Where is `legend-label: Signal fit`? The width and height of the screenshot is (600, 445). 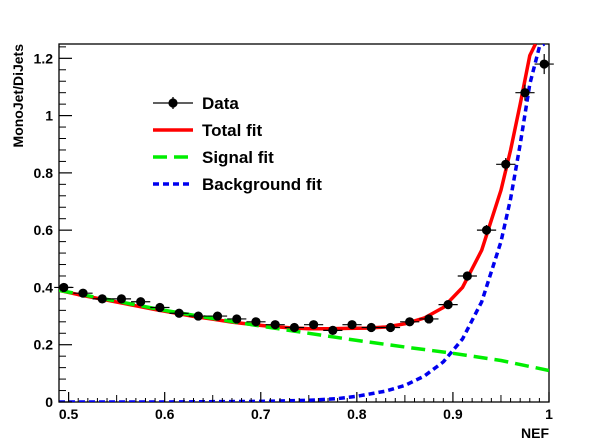
legend-label: Signal fit is located at coordinates (238, 157).